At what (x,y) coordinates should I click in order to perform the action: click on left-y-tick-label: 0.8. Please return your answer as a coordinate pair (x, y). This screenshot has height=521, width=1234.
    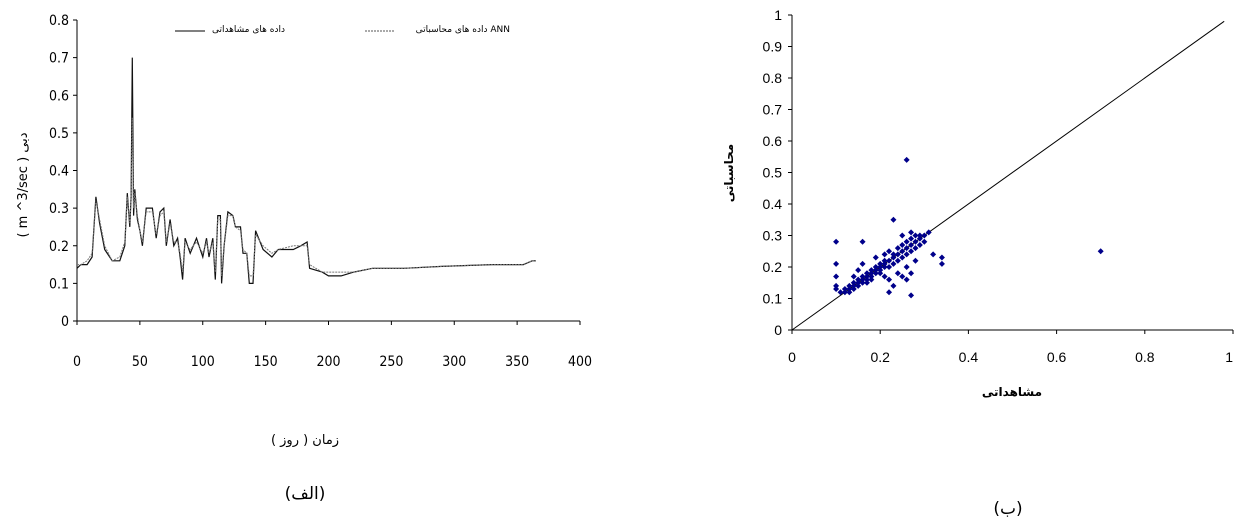
    Looking at the image, I should click on (59, 21).